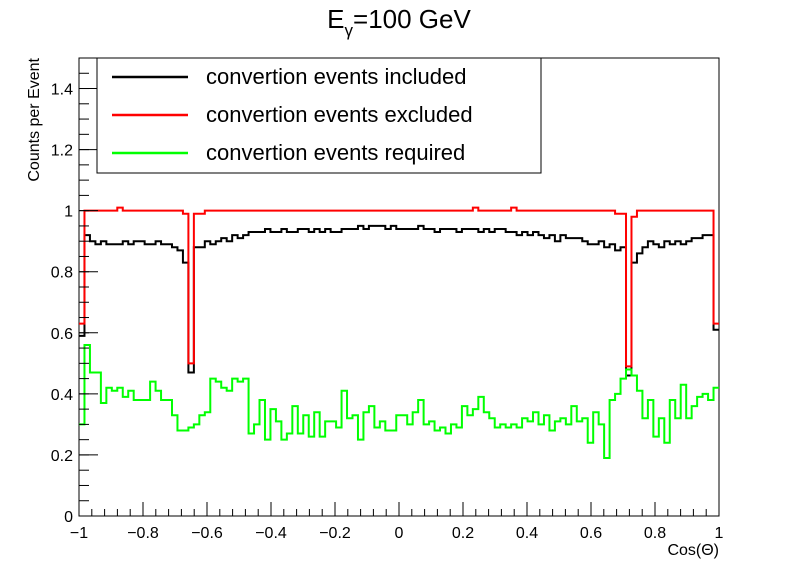 The image size is (798, 574). Describe the element at coordinates (207, 533) in the screenshot. I see `x-tick-label: −0.6` at that location.